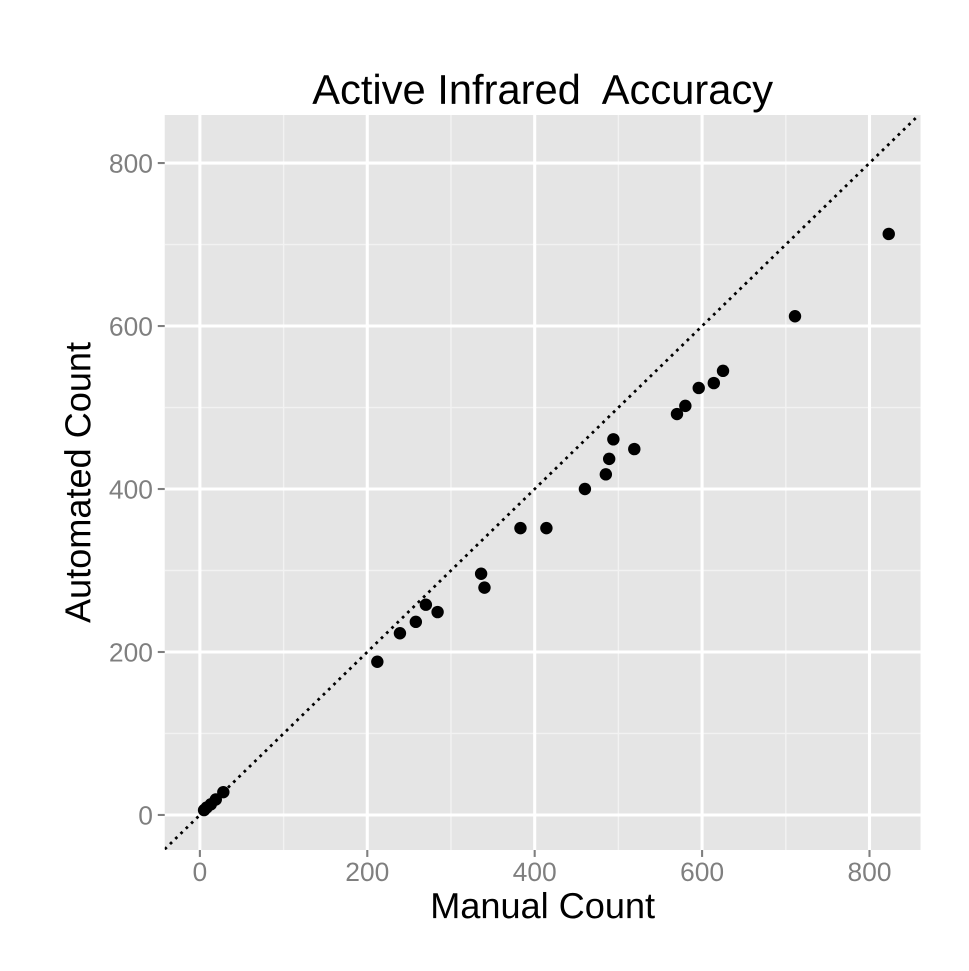 Image resolution: width=969 pixels, height=971 pixels. What do you see at coordinates (131, 652) in the screenshot?
I see `y-tick-label: 200` at bounding box center [131, 652].